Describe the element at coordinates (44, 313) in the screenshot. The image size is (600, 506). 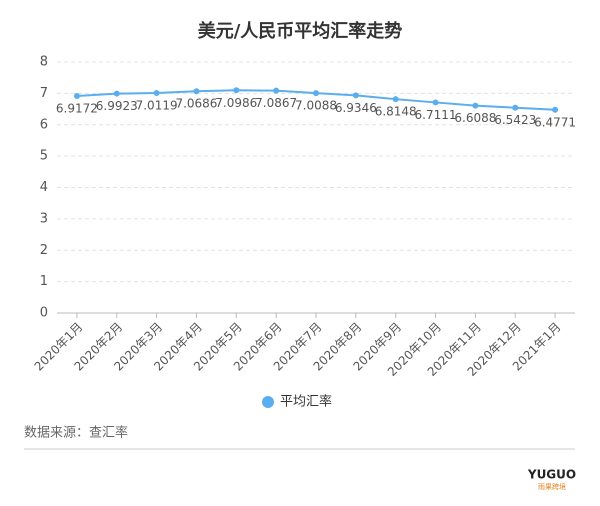
I see `y-tick-label: 0` at that location.